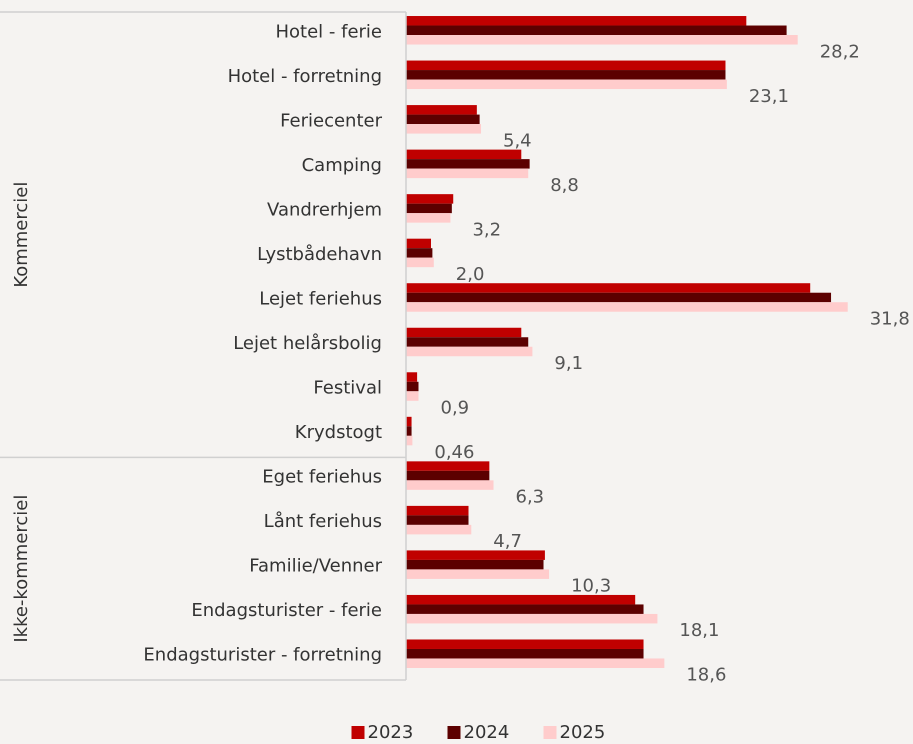  Describe the element at coordinates (568, 363) in the screenshot. I see `value-label: 9,1` at that location.